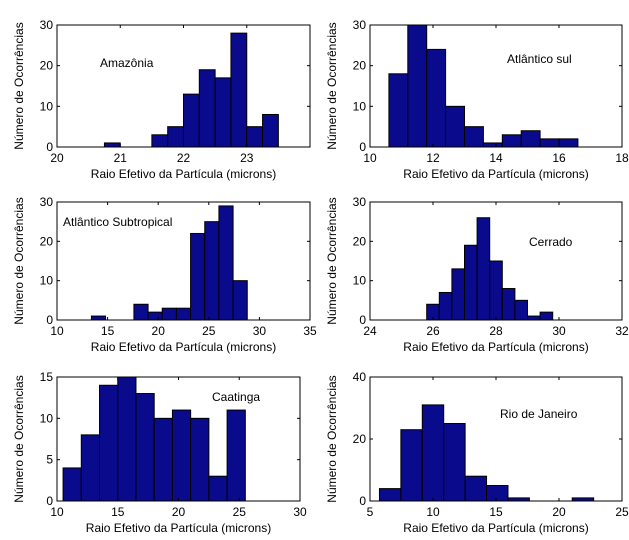  Describe the element at coordinates (49, 460) in the screenshot. I see `y-tick-label: 5` at that location.